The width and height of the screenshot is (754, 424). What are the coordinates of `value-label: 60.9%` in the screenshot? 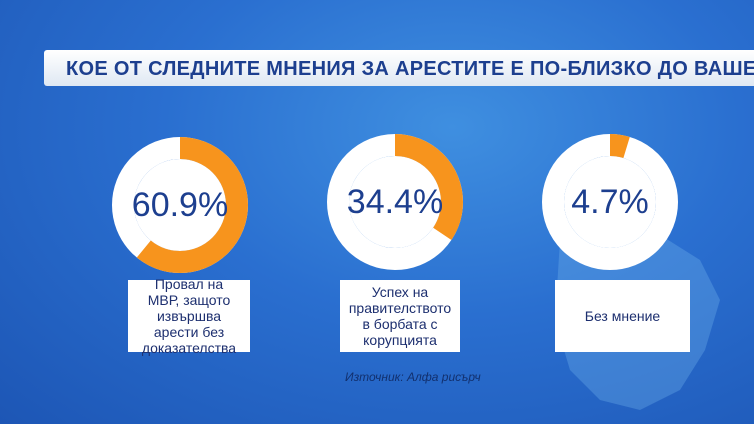 It's located at (180, 205).